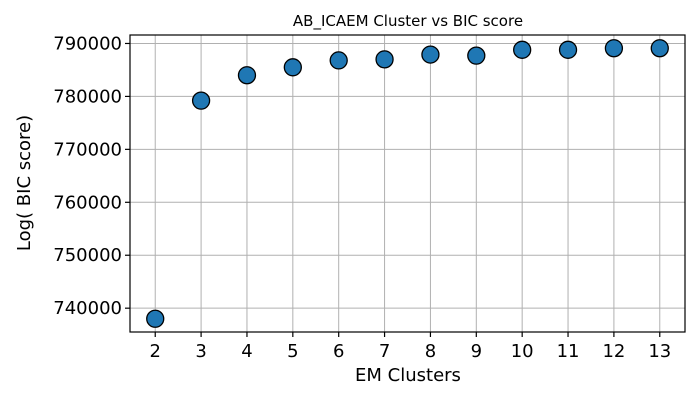  I want to click on x-tick-label: 8, so click(430, 351).